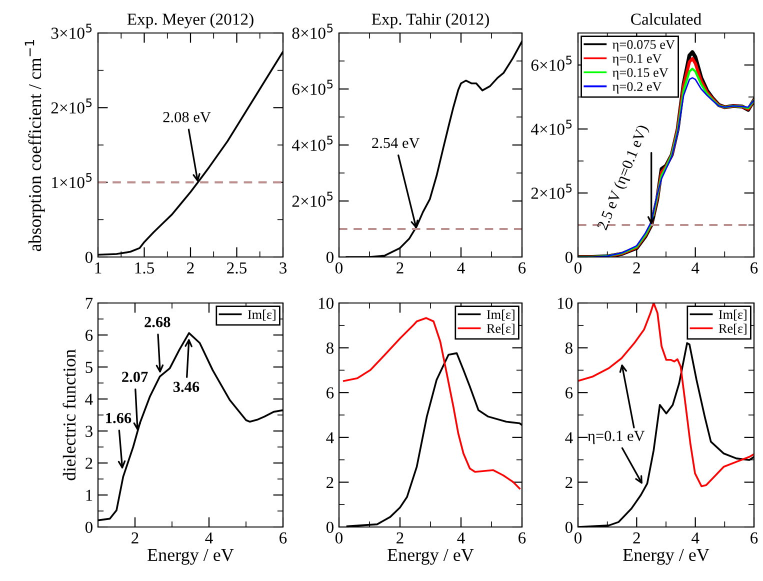 The width and height of the screenshot is (763, 581). Describe the element at coordinates (616, 437) in the screenshot. I see `annotation: η=0.1 eV` at that location.